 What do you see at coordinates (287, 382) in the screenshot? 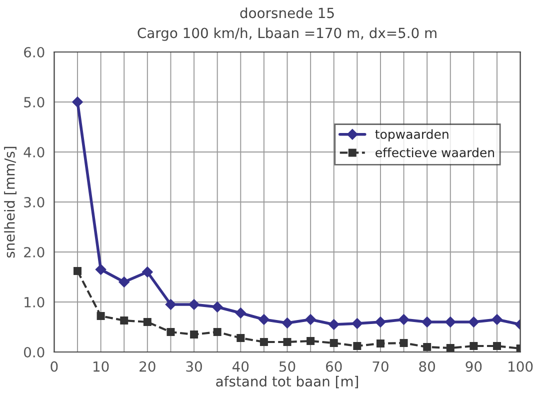
I see `x-axis-title: afstand tot baan [m]` at bounding box center [287, 382].